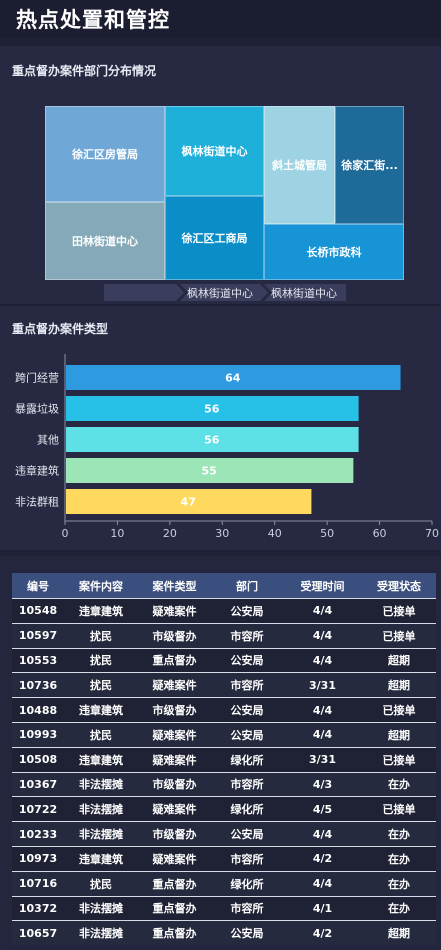  What do you see at coordinates (101, 586) in the screenshot?
I see `column-header: 案件内容` at bounding box center [101, 586].